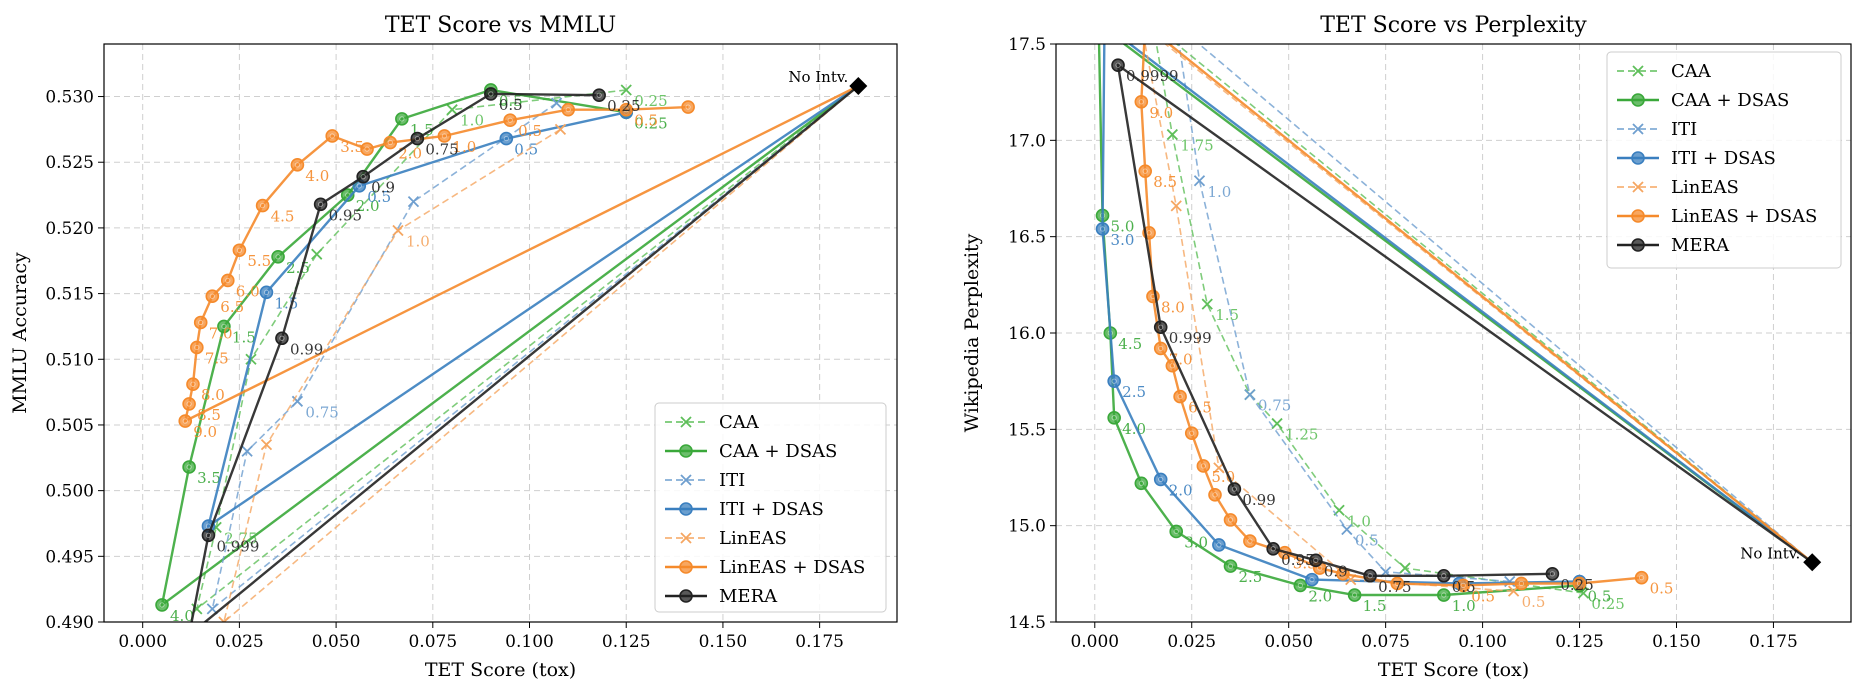 The width and height of the screenshot is (1862, 699). What do you see at coordinates (1579, 642) in the screenshot?
I see `x-tick-label: 0.125` at bounding box center [1579, 642].